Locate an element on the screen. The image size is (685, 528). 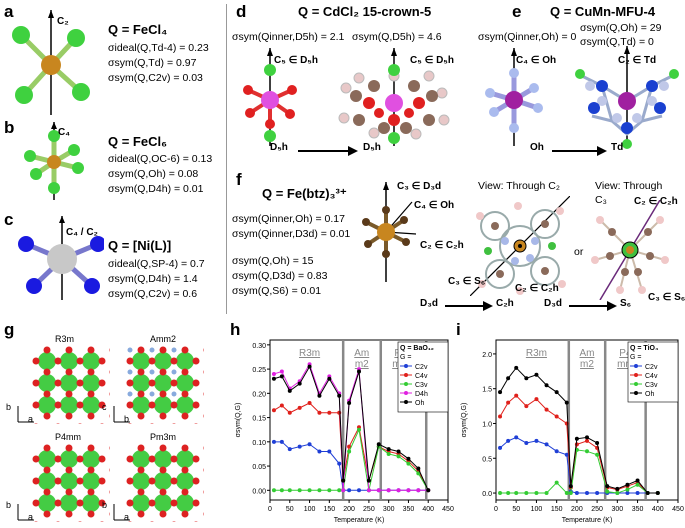
f-arrow1 is located at coordinates (469, 306).